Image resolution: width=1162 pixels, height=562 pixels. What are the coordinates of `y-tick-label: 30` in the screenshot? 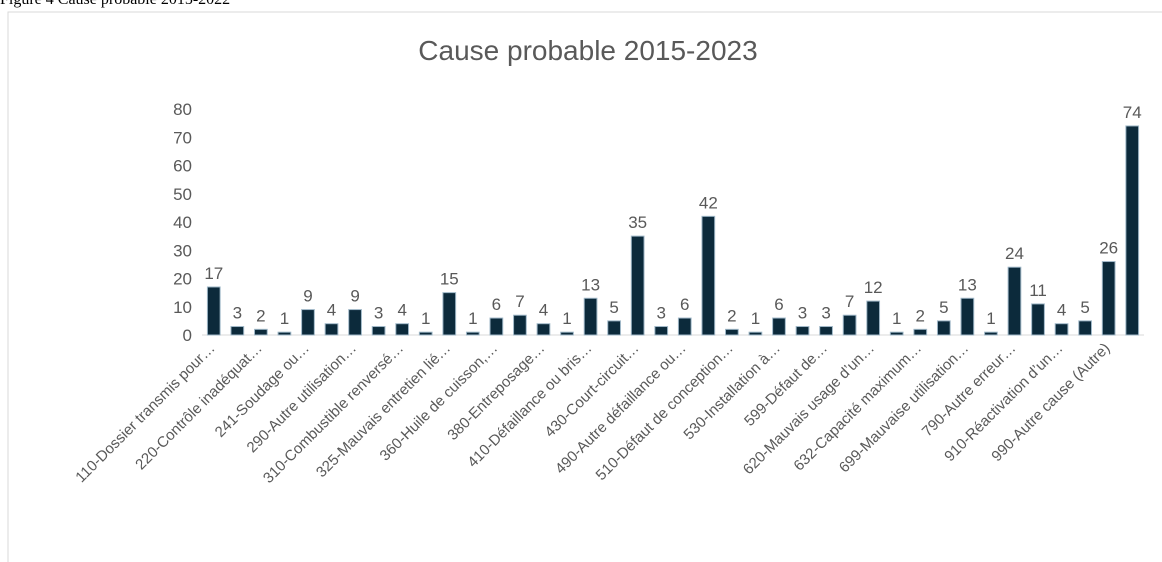 It's located at (182, 250).